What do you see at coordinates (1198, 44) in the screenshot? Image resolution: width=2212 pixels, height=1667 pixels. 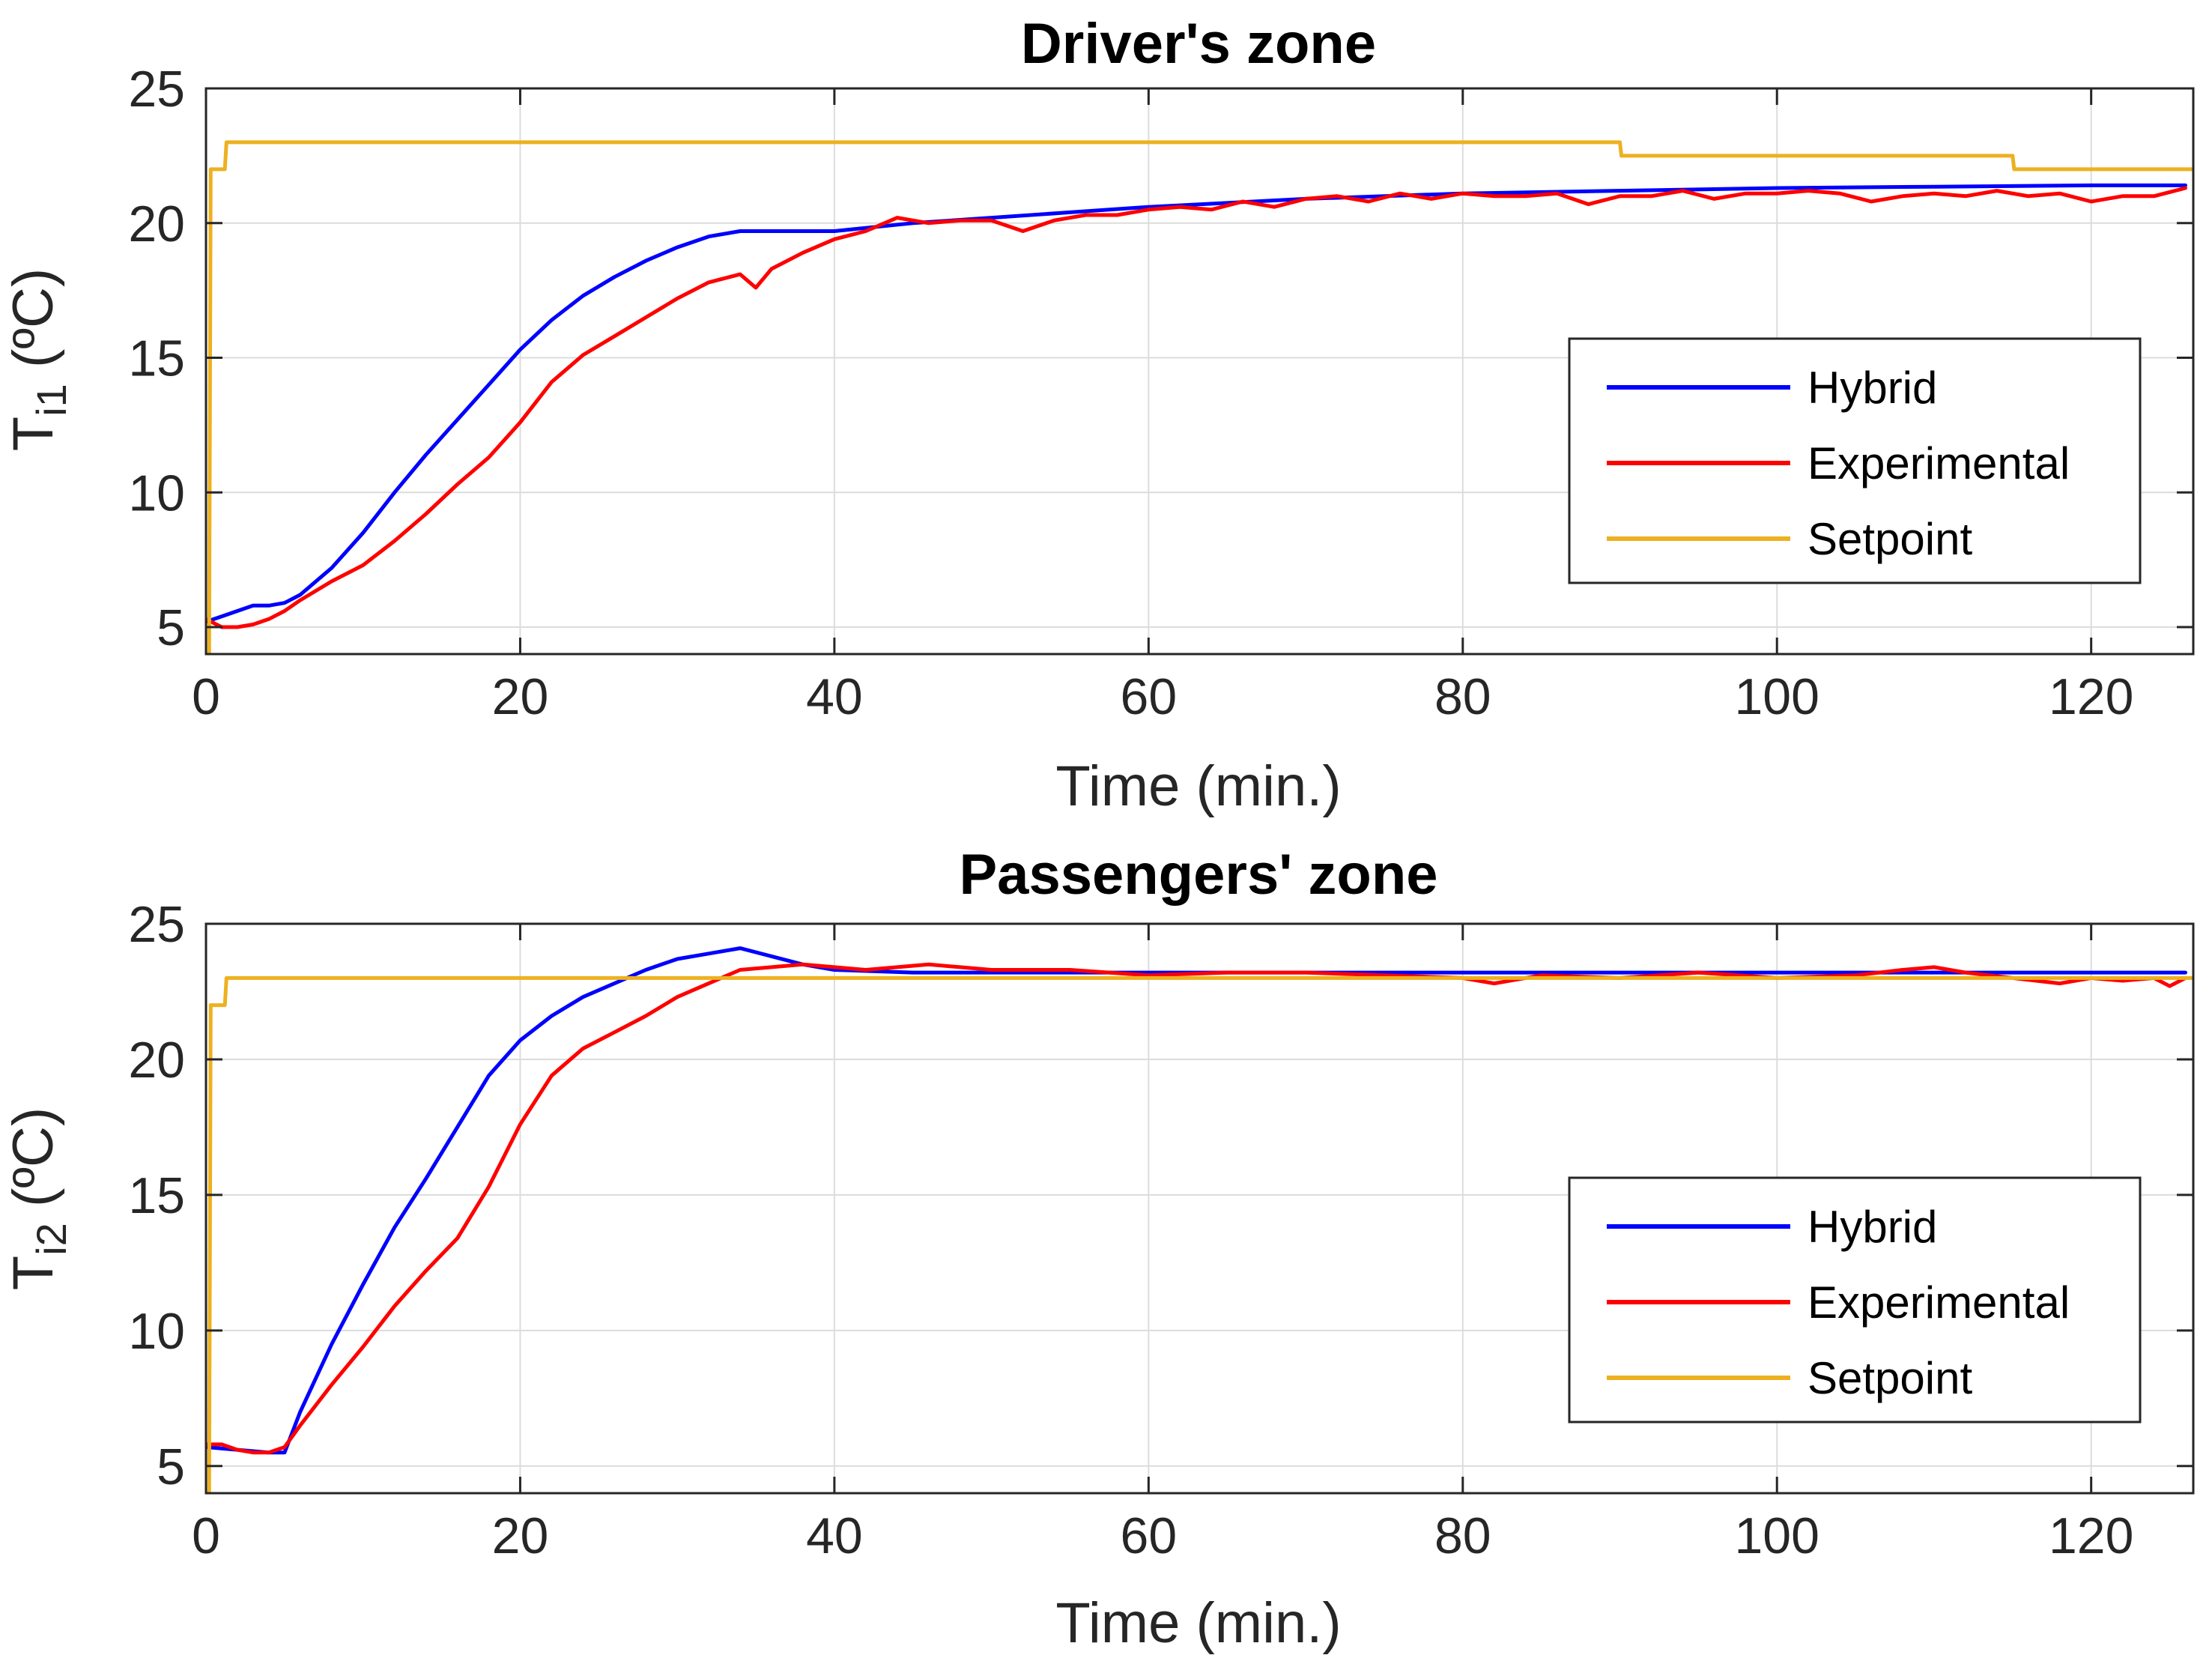 I see `chart-title: Driver's zone` at bounding box center [1198, 44].